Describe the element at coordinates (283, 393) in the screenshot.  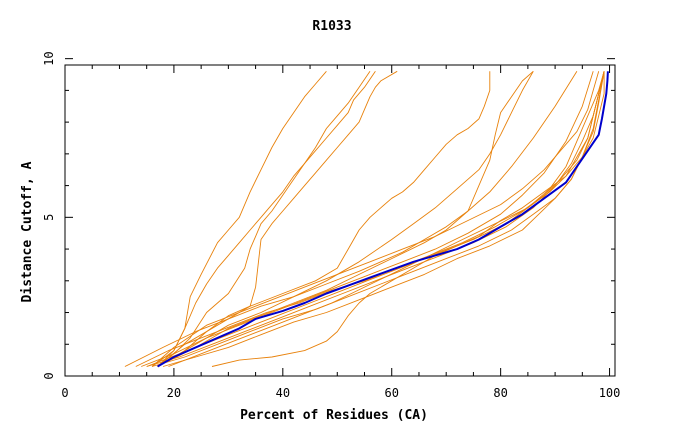
I see `x-tick-label: 40` at that location.